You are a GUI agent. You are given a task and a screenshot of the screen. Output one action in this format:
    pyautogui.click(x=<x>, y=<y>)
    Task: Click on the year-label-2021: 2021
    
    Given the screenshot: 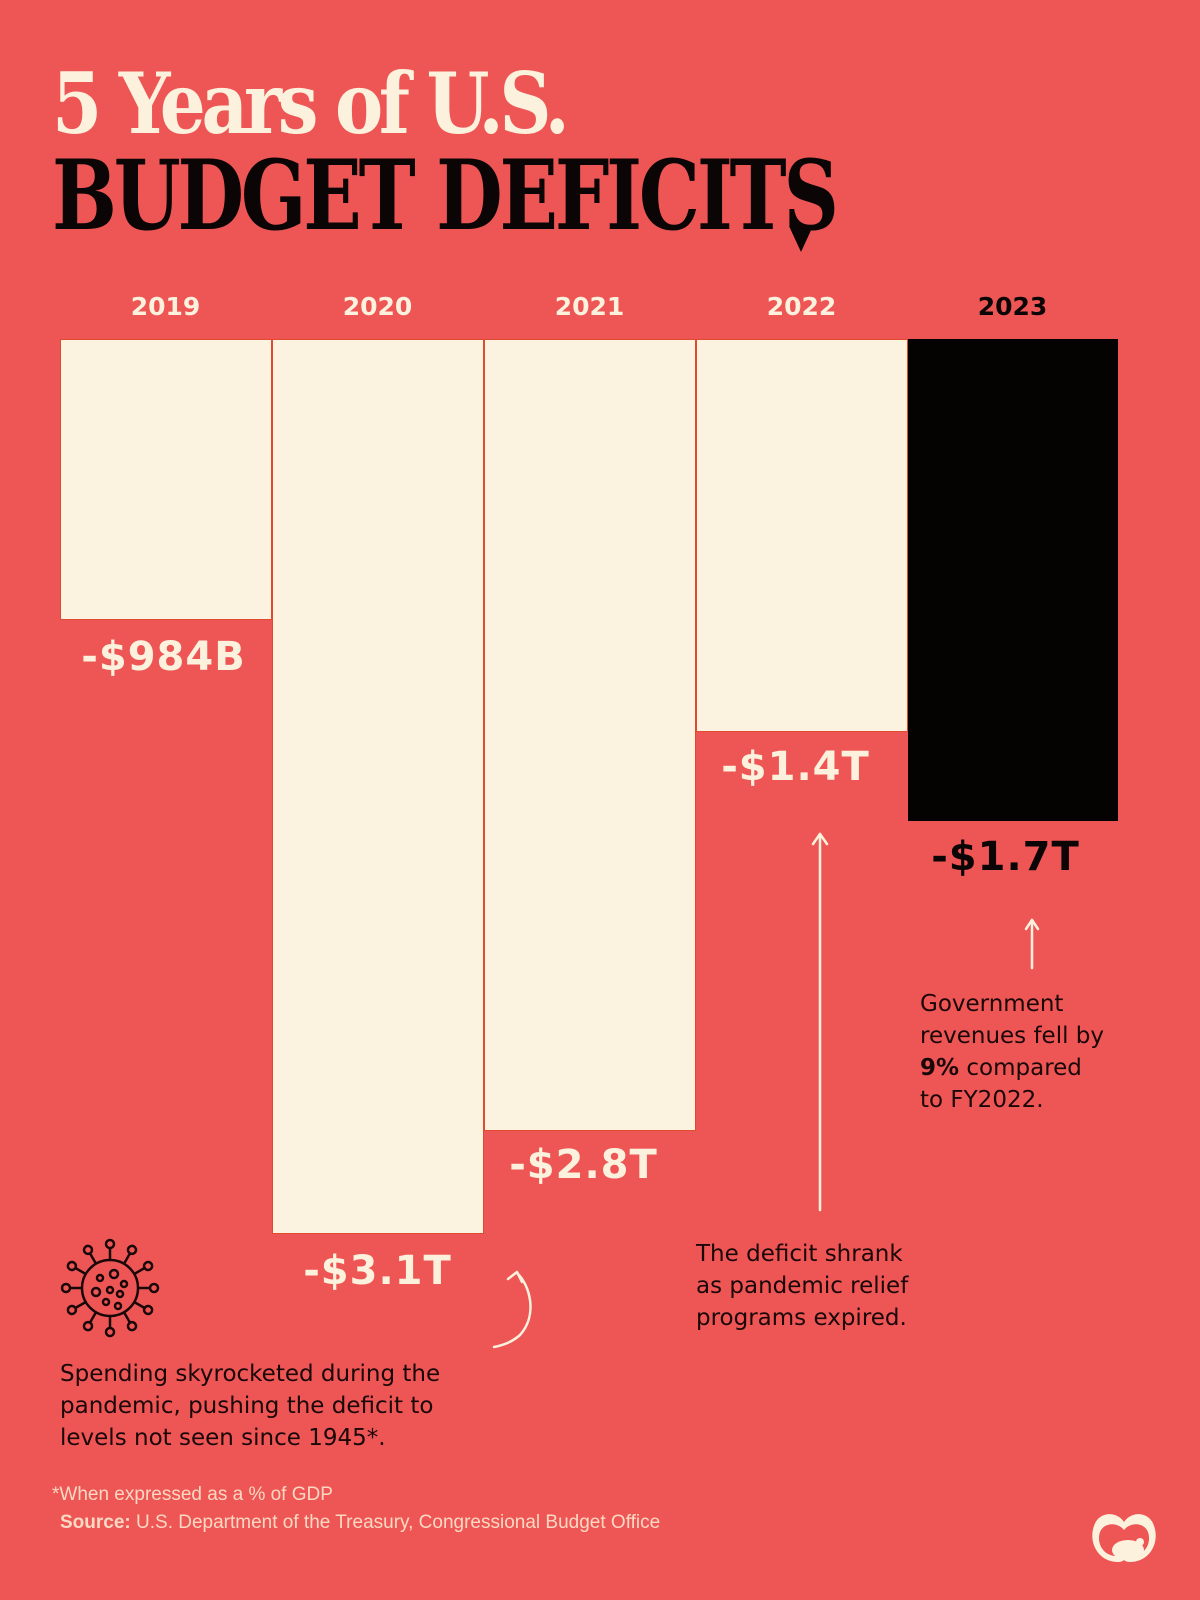 What is the action you would take?
    pyautogui.click(x=589, y=306)
    